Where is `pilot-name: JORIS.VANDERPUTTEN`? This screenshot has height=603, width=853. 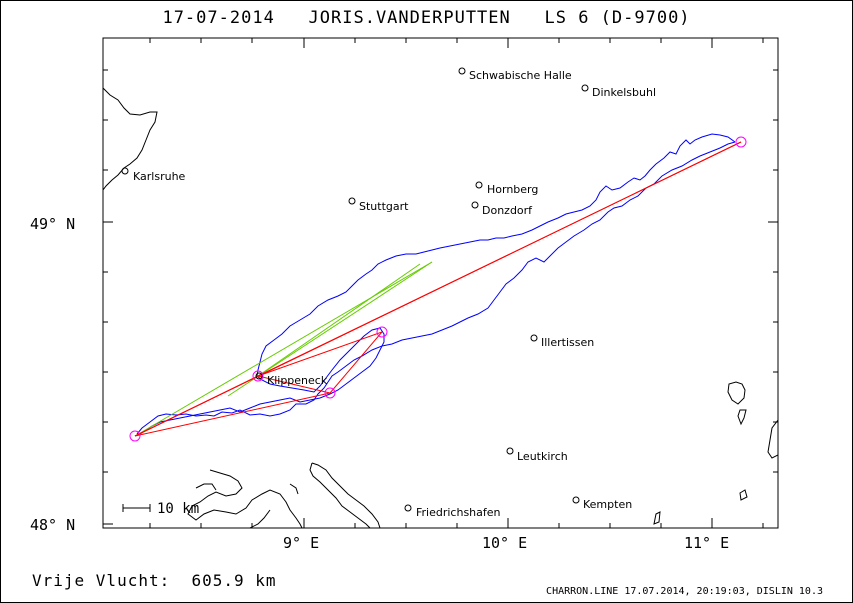 pilot-name: JORIS.VANDERPUTTEN is located at coordinates (409, 18).